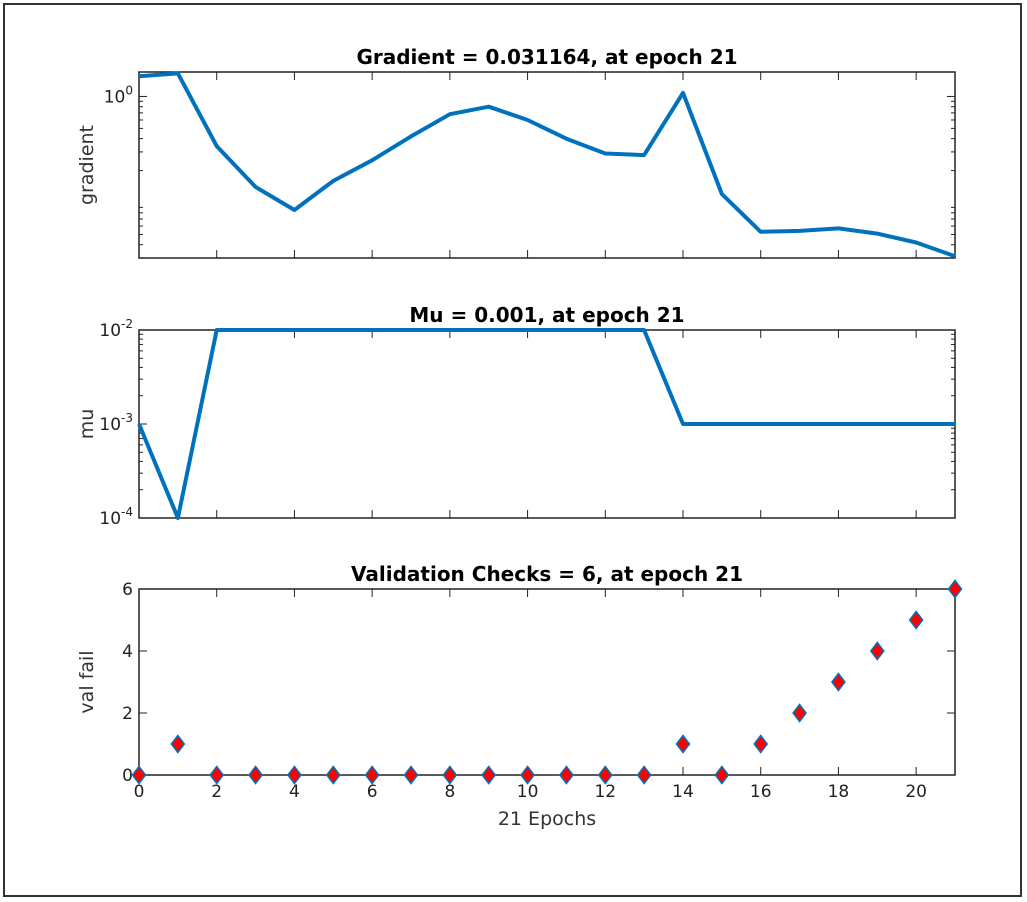 This screenshot has height=902, width=1027. Describe the element at coordinates (127, 418) in the screenshot. I see `y-tick-exponent: -3` at that location.